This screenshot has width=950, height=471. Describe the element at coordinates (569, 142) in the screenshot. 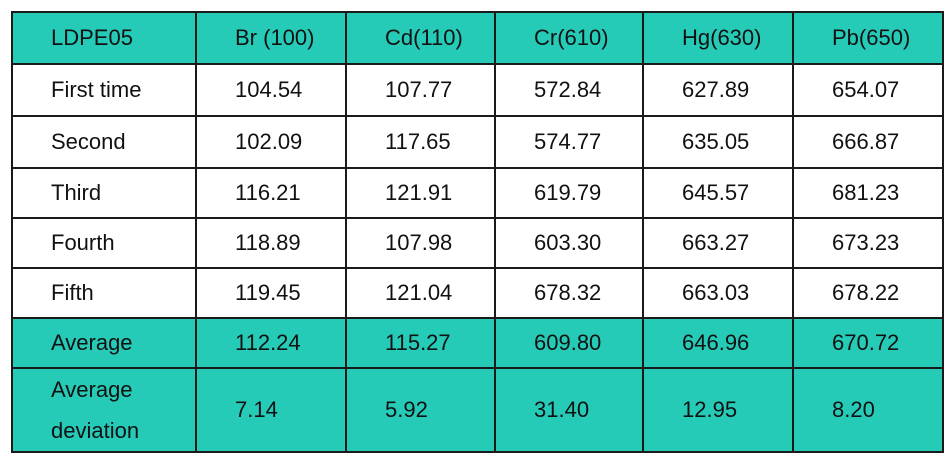

I see `table-cell: 574.77` at that location.